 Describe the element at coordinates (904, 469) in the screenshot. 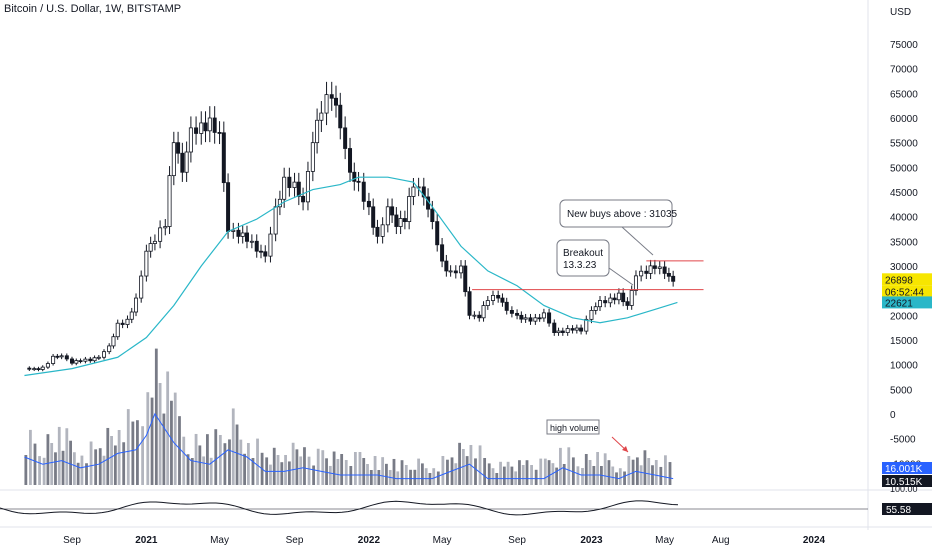

I see `volume-value-text: 16.001K` at that location.